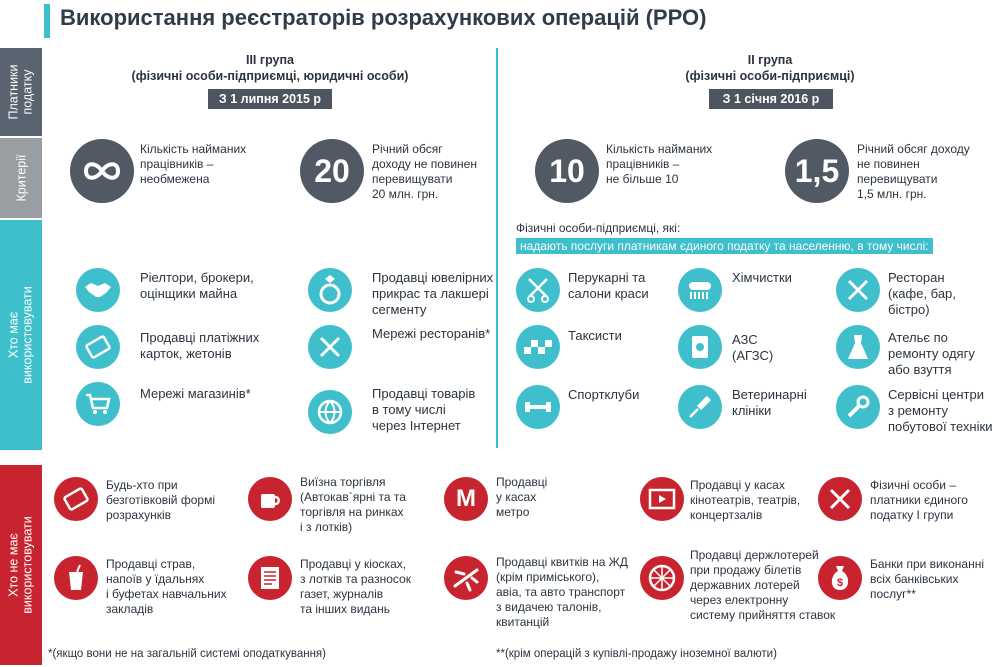 This screenshot has width=1000, height=667. I want to click on sidebar-payers-label: Платники податку, so click(21, 92).